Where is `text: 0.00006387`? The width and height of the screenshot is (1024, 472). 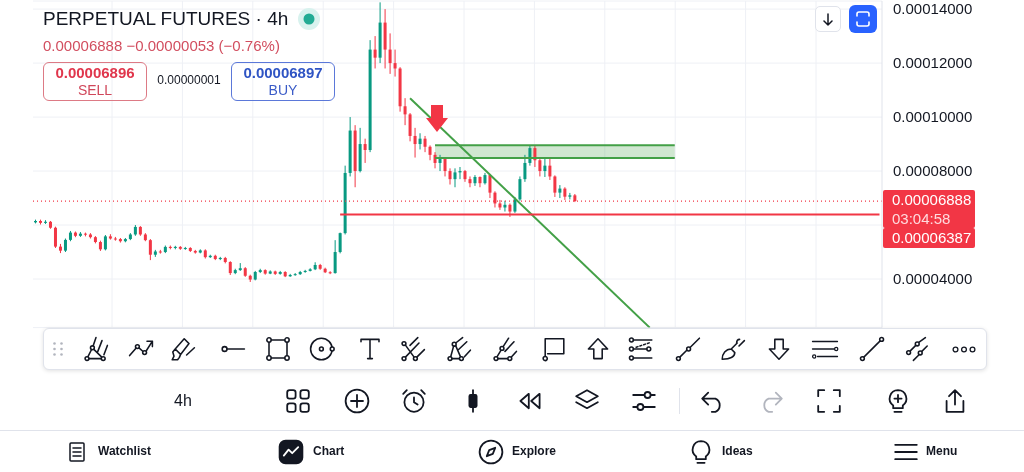
text: 0.00006387 is located at coordinates (932, 237).